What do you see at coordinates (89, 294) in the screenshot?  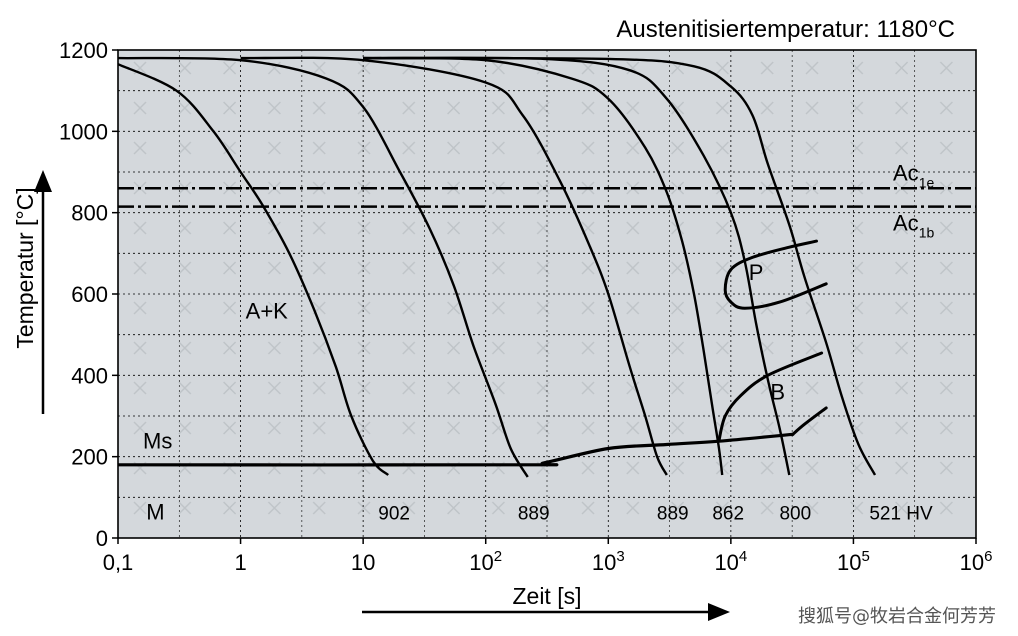 I see `y-tick-label: 600` at bounding box center [89, 294].